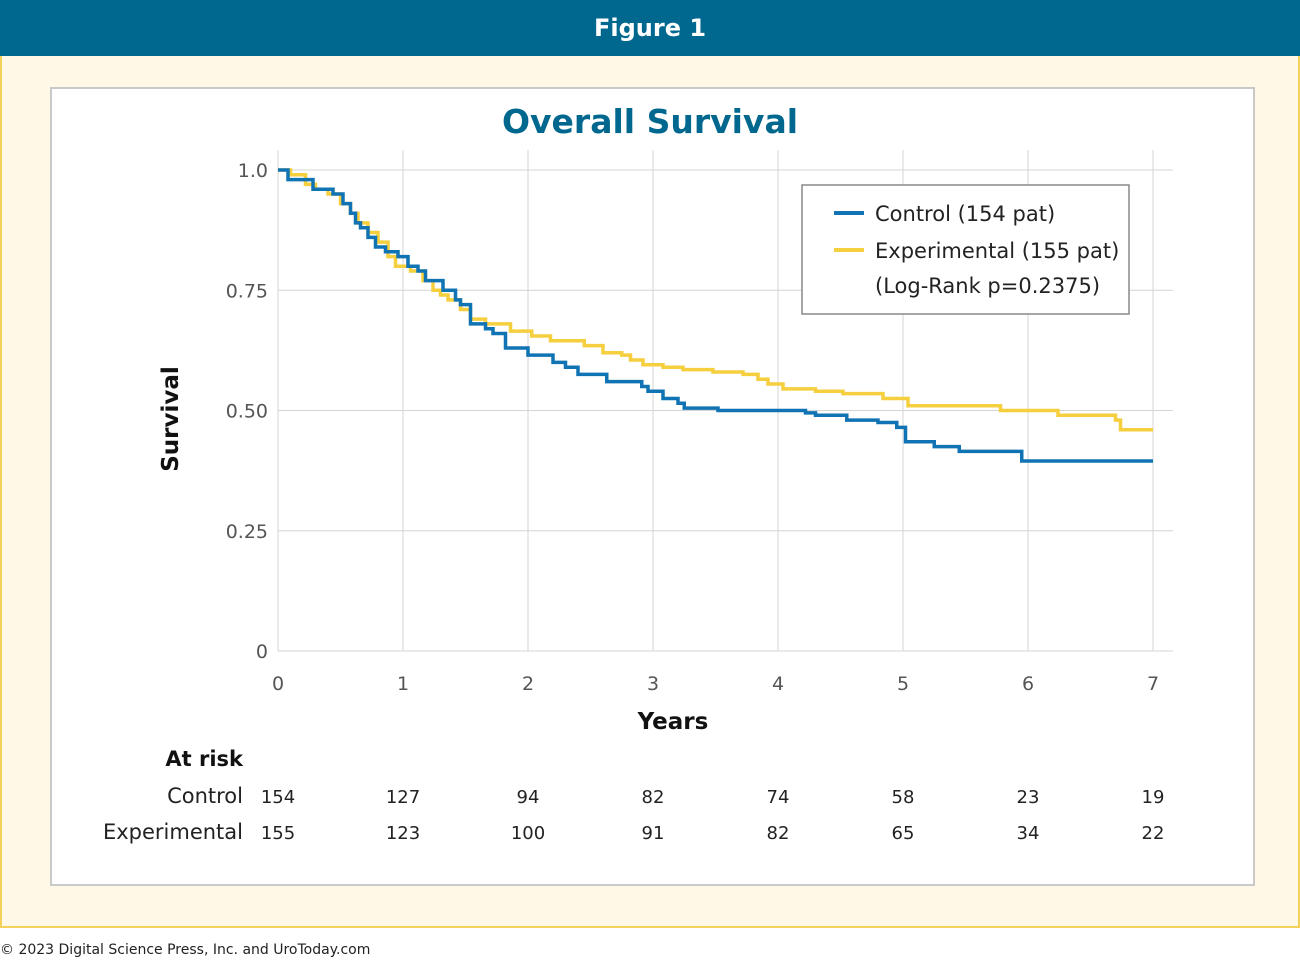  What do you see at coordinates (205, 796) in the screenshot?
I see `at-risk-row-label-control: Control` at bounding box center [205, 796].